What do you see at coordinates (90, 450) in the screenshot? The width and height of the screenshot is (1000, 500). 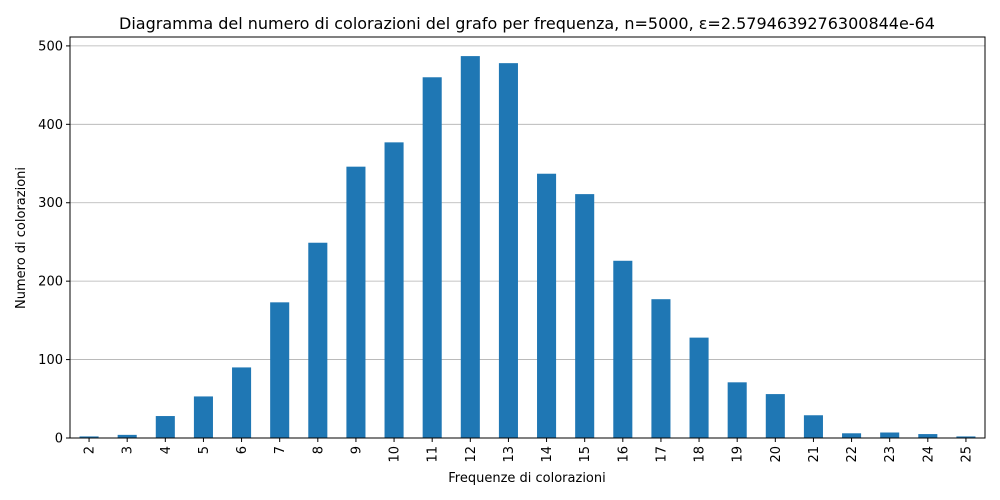 I see `x-tick-label: 2` at bounding box center [90, 450].